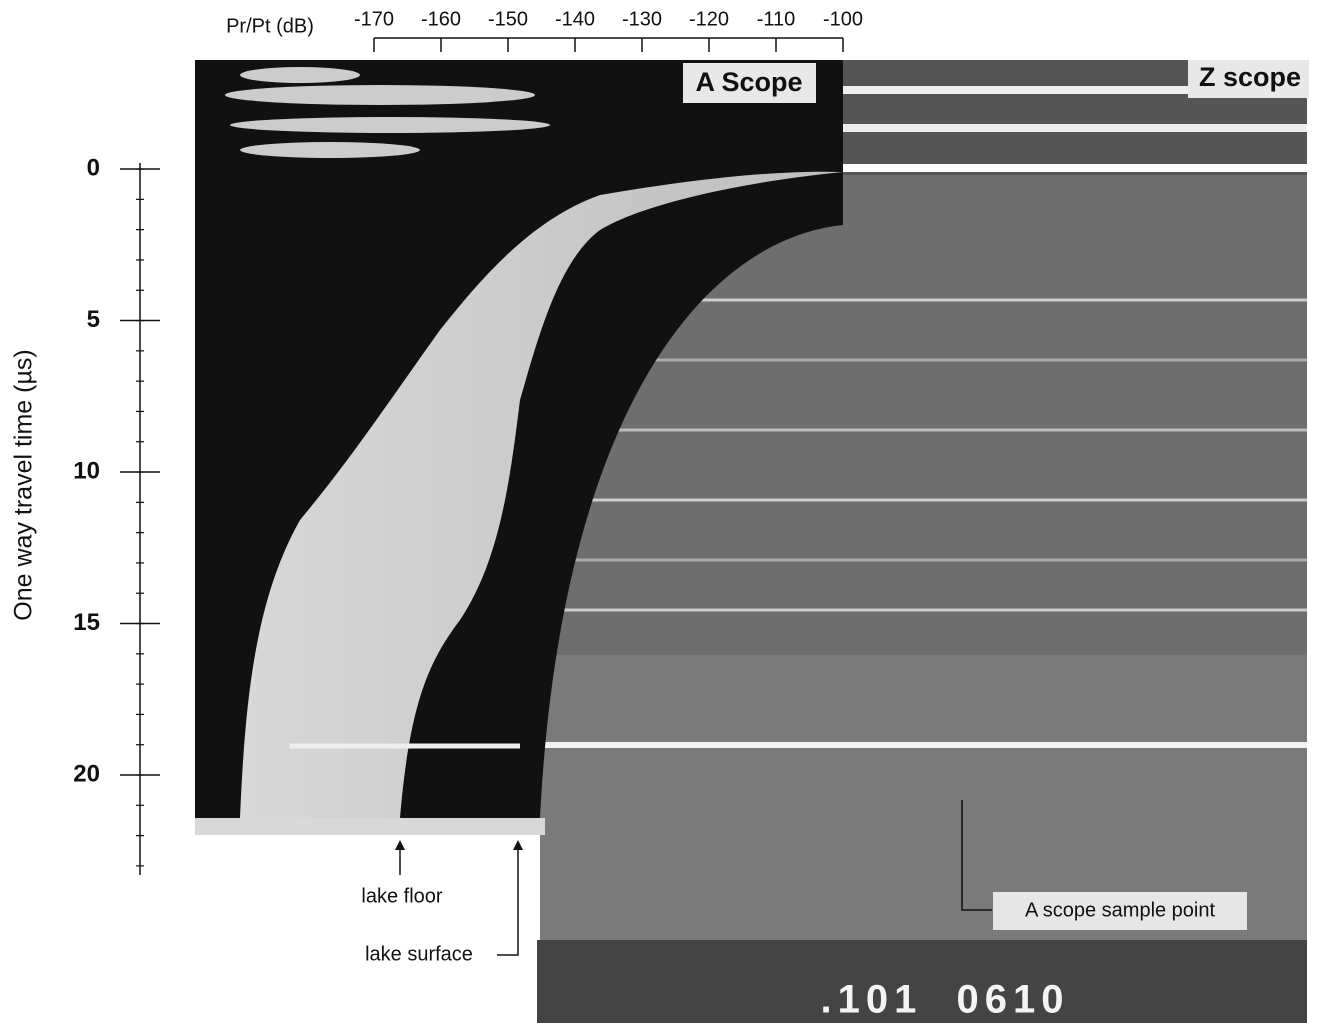 The width and height of the screenshot is (1322, 1023). Describe the element at coordinates (944, 1000) in the screenshot. I see `counter: .101 0610` at that location.